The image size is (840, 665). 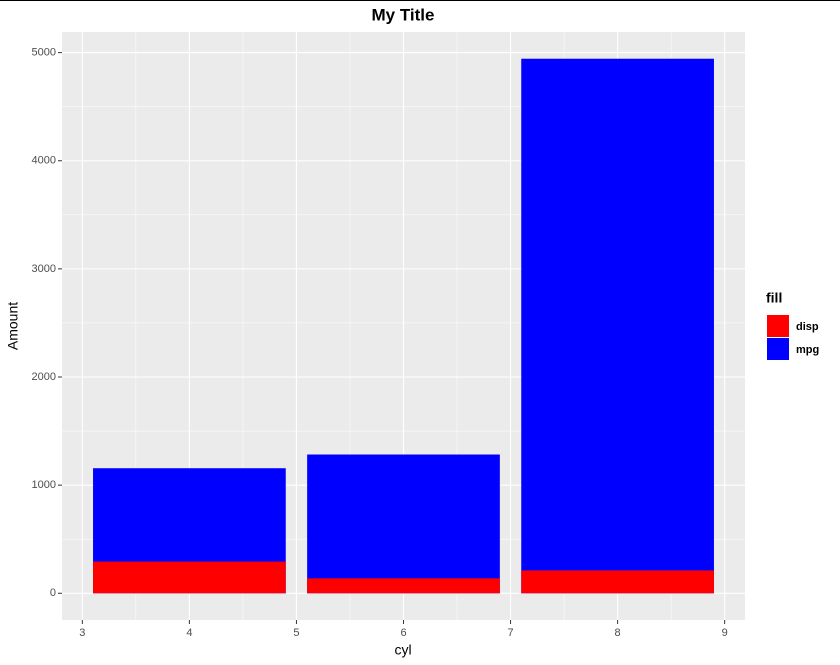 I want to click on y-tick-label: 1000, so click(x=44, y=485).